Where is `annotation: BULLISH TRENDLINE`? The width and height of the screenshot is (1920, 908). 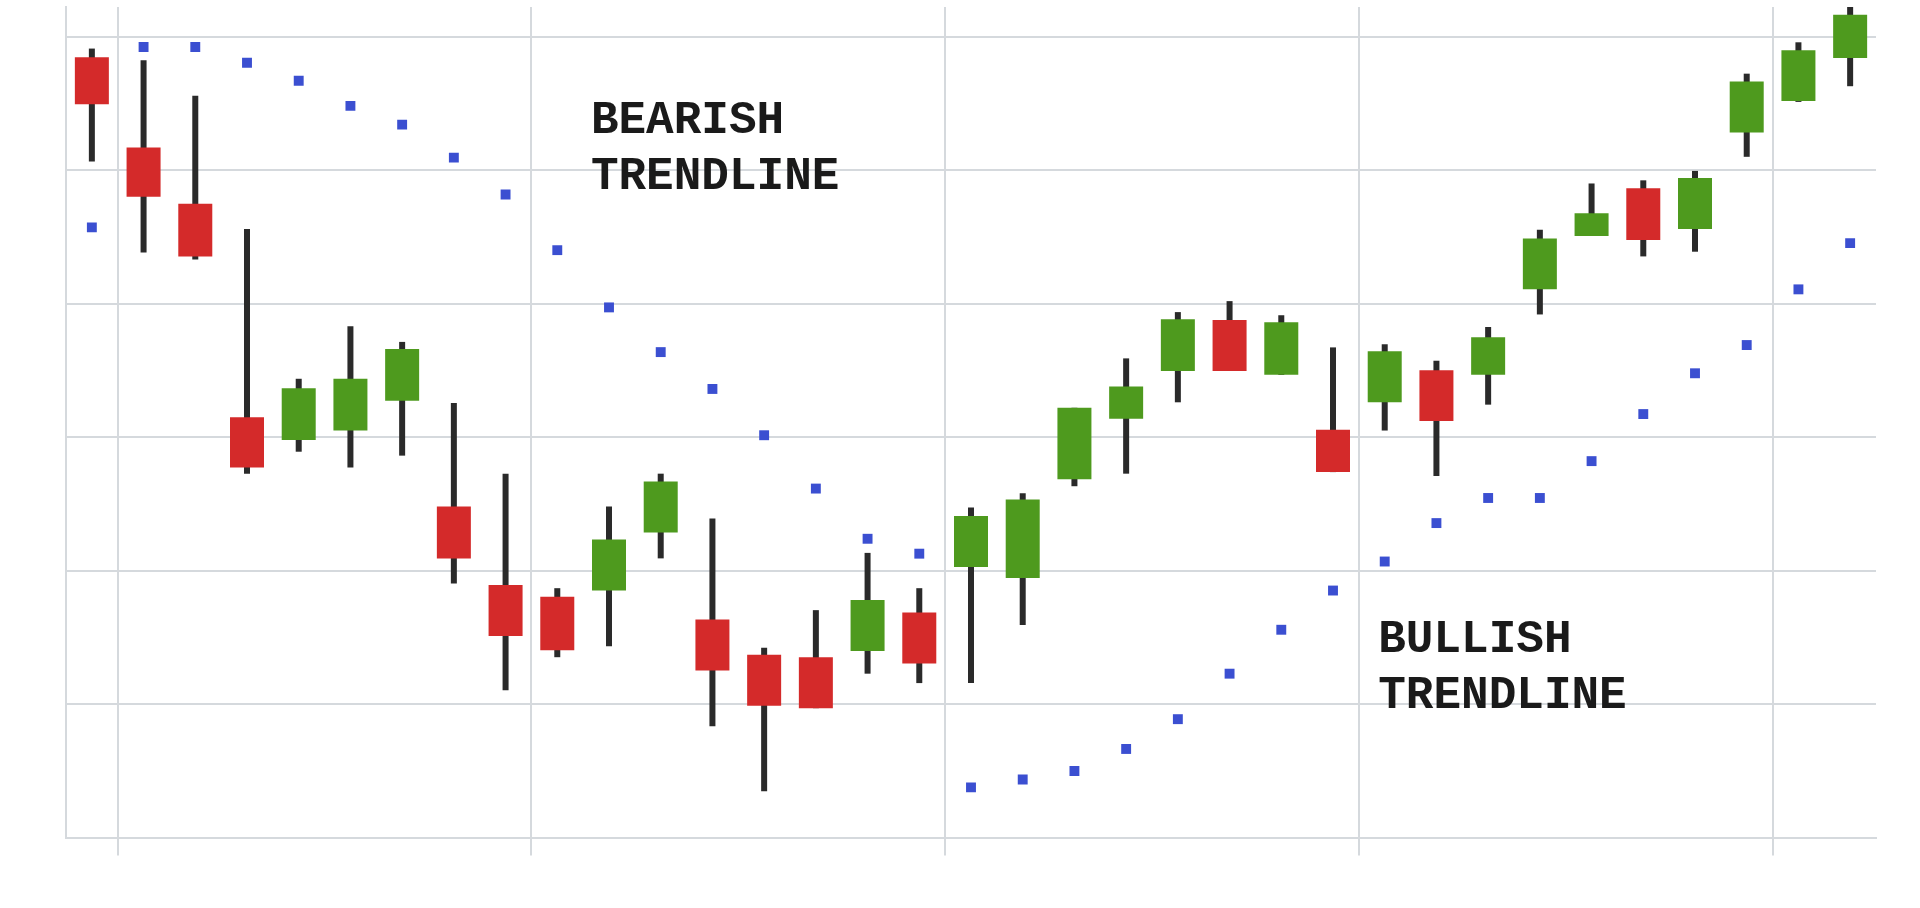
annotation: BULLISH TRENDLINE is located at coordinates (1502, 668).